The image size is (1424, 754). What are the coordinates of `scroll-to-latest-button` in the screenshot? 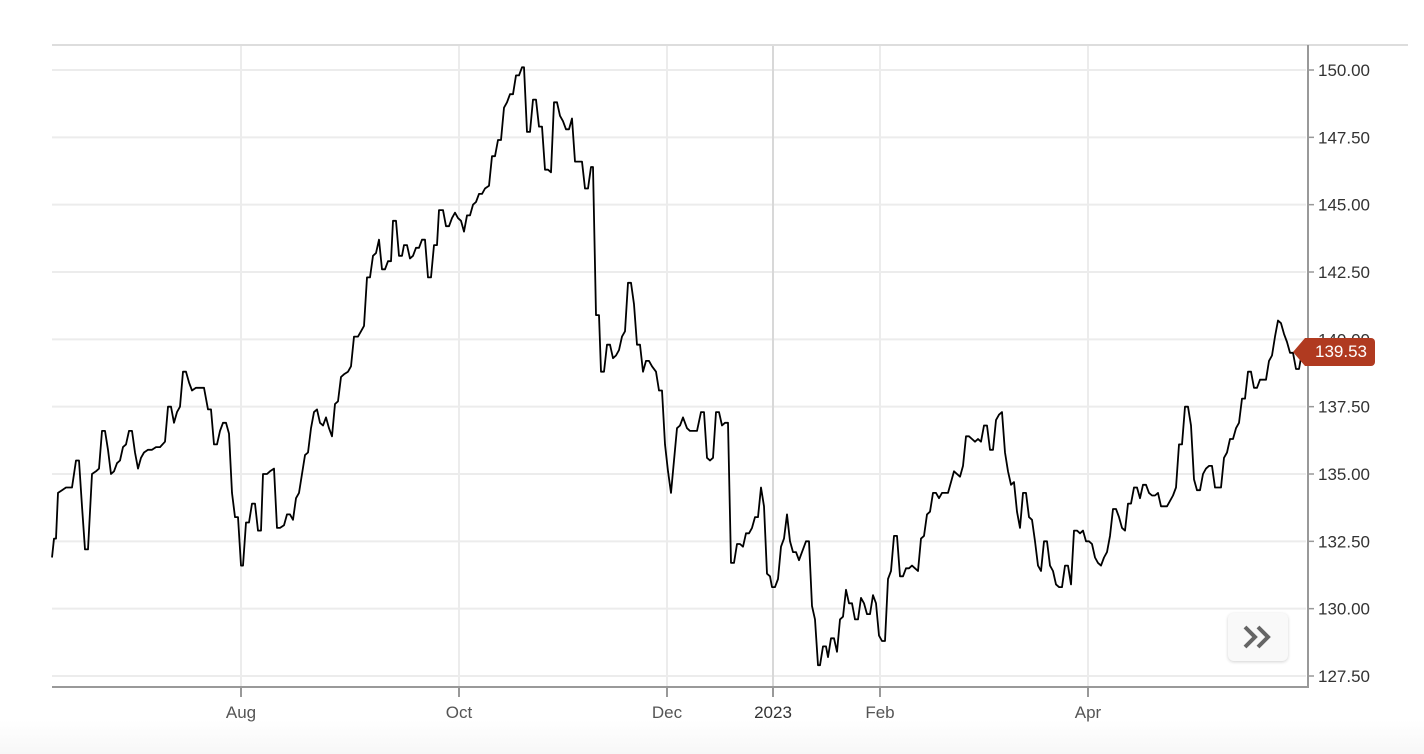 It's located at (1258, 637).